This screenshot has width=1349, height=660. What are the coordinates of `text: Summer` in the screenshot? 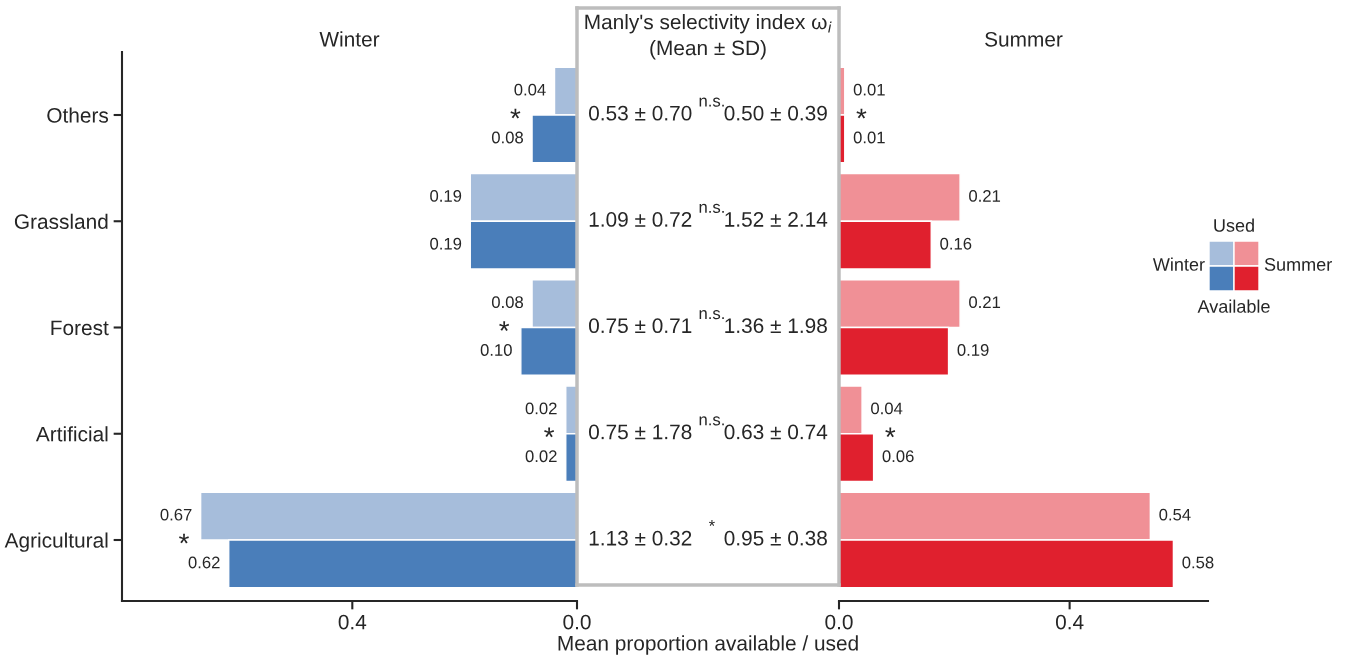 It's located at (1024, 39).